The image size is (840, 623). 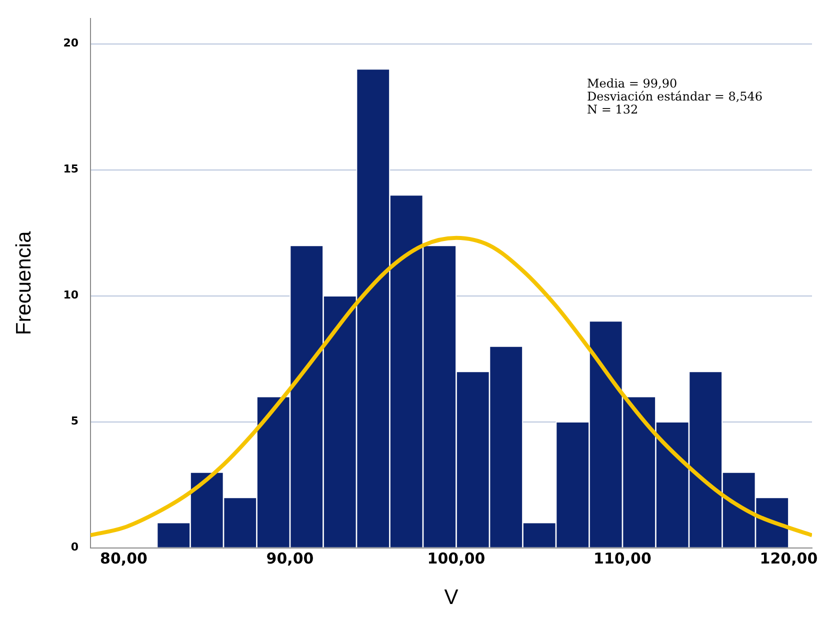 I want to click on y-tick-label: 15, so click(x=71, y=169).